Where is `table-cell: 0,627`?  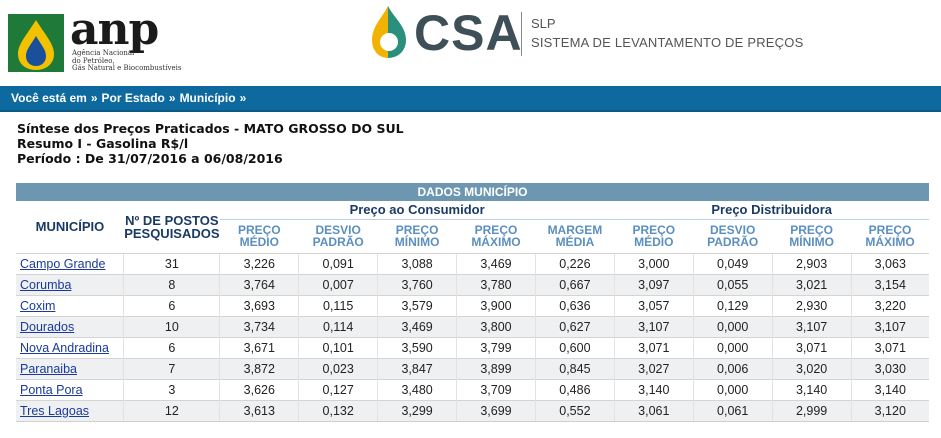 table-cell: 0,627 is located at coordinates (574, 326).